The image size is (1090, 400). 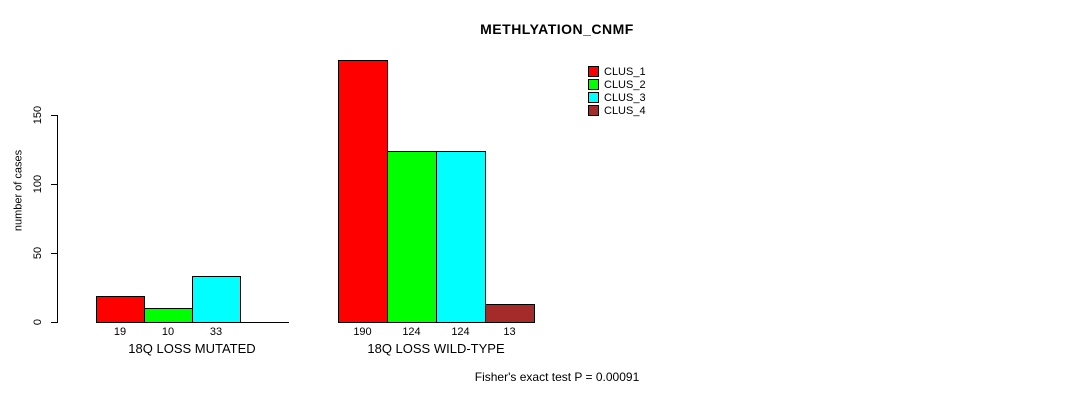 I want to click on bar-value-label: 190, so click(x=362, y=332).